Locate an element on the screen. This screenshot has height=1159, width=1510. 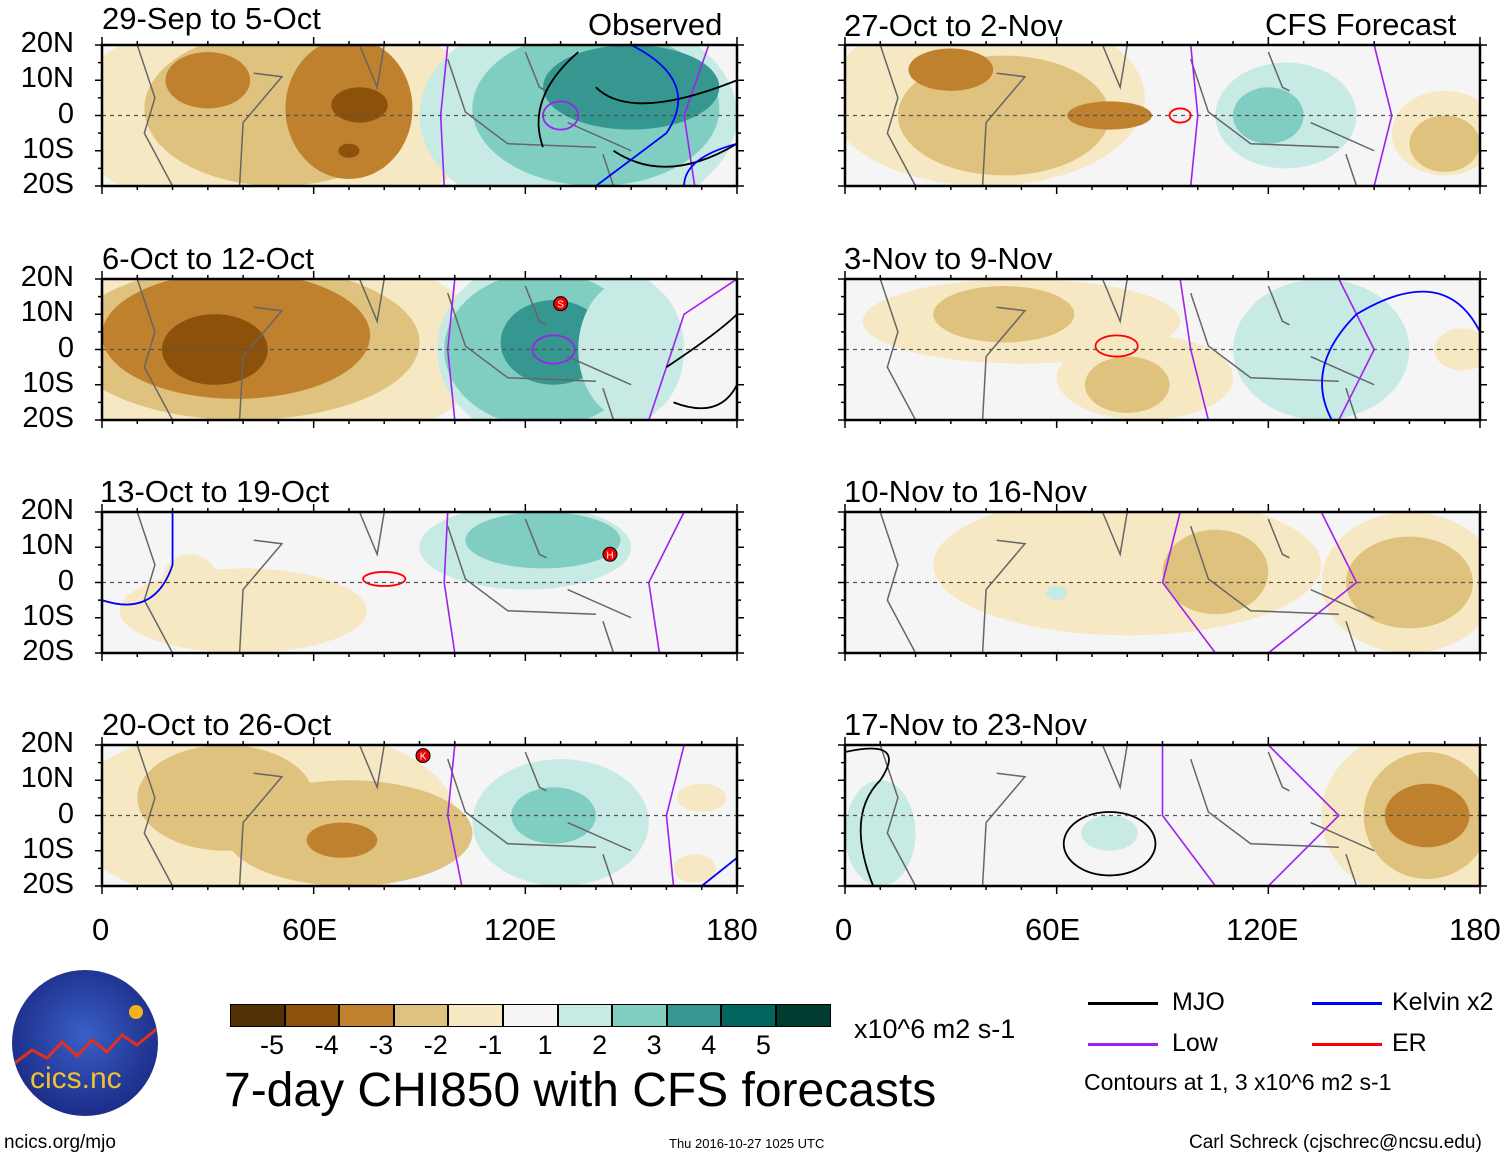
footer-url: ncics.org/mjo is located at coordinates (60, 1142).